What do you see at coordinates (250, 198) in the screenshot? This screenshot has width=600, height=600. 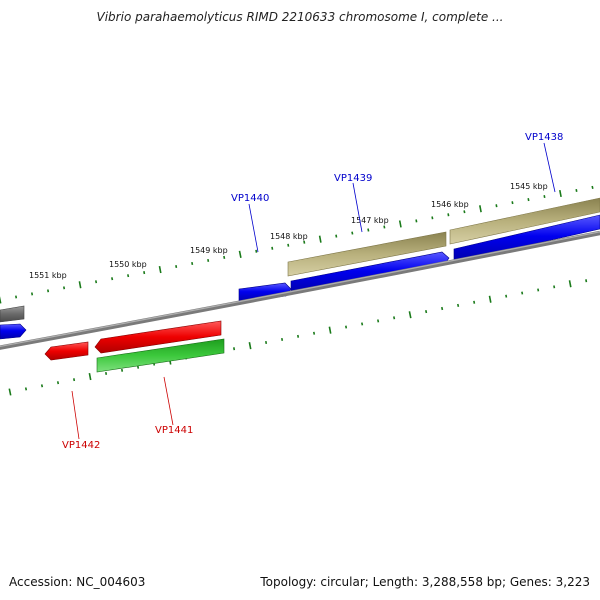 I see `gene-label-vp1440: VP1440` at bounding box center [250, 198].